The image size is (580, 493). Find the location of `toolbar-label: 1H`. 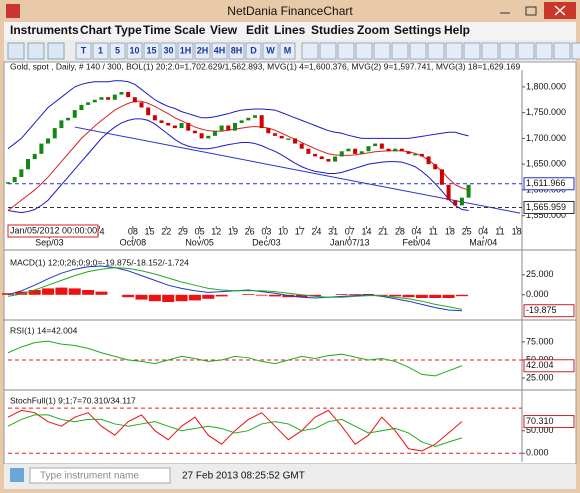

toolbar-label: 1H is located at coordinates (186, 50).